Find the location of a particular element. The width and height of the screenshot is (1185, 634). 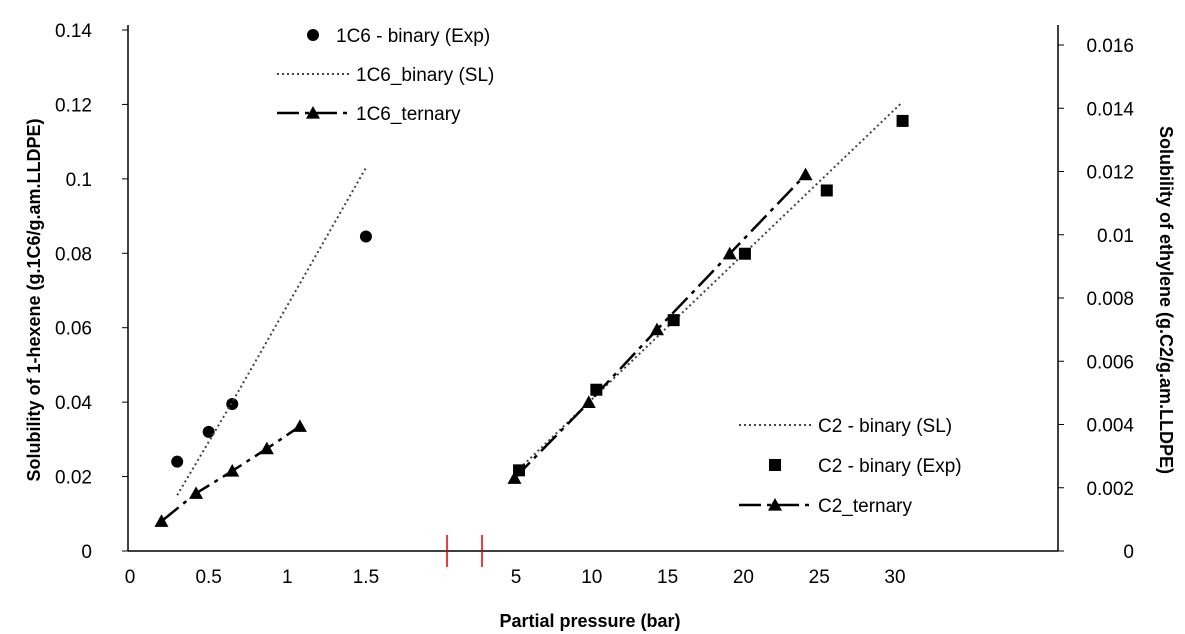

y-left-tick-label: 0.14 is located at coordinates (73, 31).